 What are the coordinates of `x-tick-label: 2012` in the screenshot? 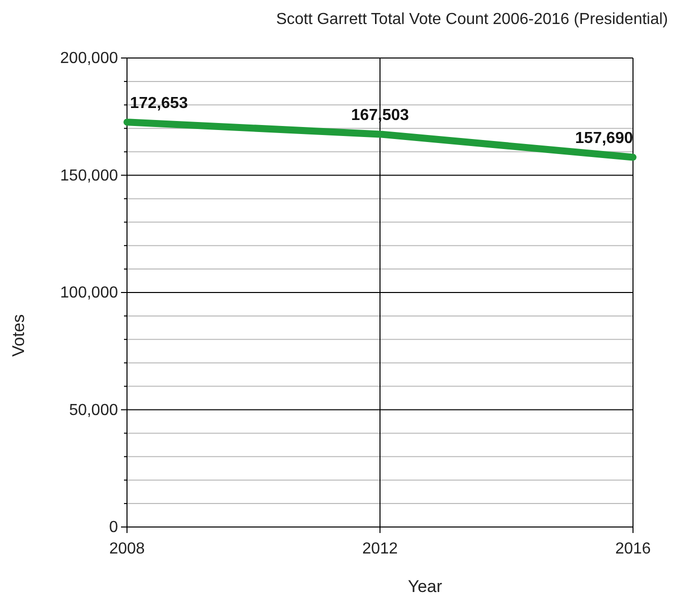 It's located at (380, 549).